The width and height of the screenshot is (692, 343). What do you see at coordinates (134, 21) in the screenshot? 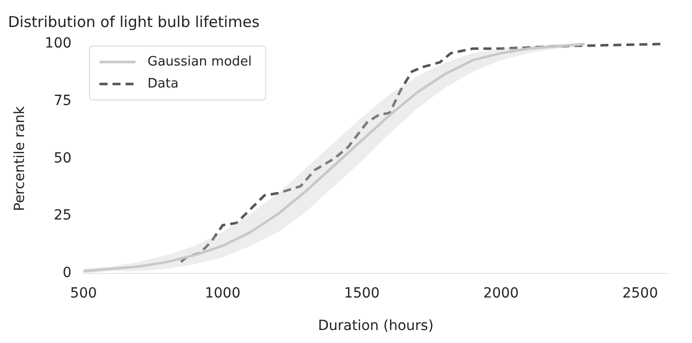
I see `chart-title: Distribution of light bulb lifetimes` at bounding box center [134, 21].